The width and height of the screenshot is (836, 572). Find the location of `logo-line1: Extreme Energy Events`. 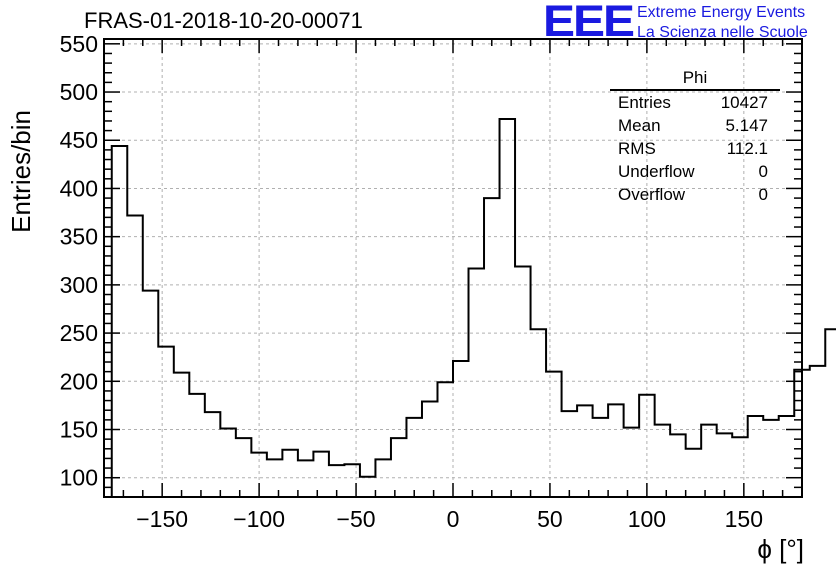

logo-line1: Extreme Energy Events is located at coordinates (721, 12).